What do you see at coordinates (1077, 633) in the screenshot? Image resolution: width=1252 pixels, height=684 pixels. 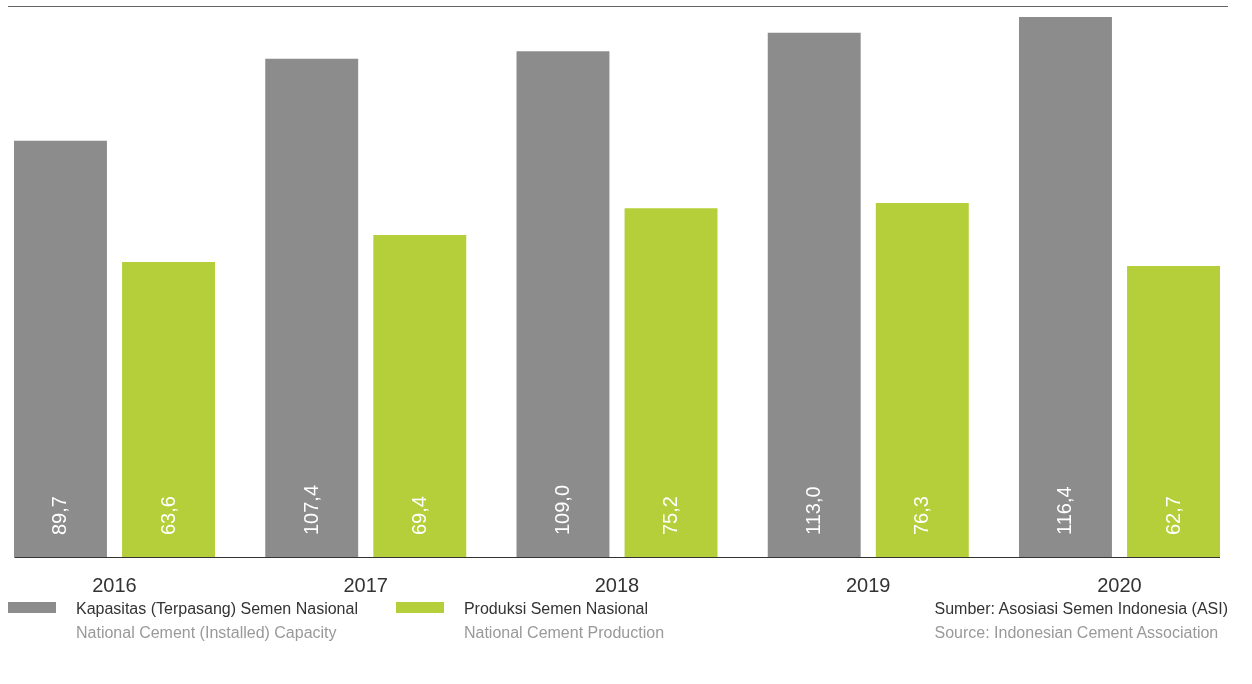 I see `source-note: Source: Indonesian Cement Association` at bounding box center [1077, 633].